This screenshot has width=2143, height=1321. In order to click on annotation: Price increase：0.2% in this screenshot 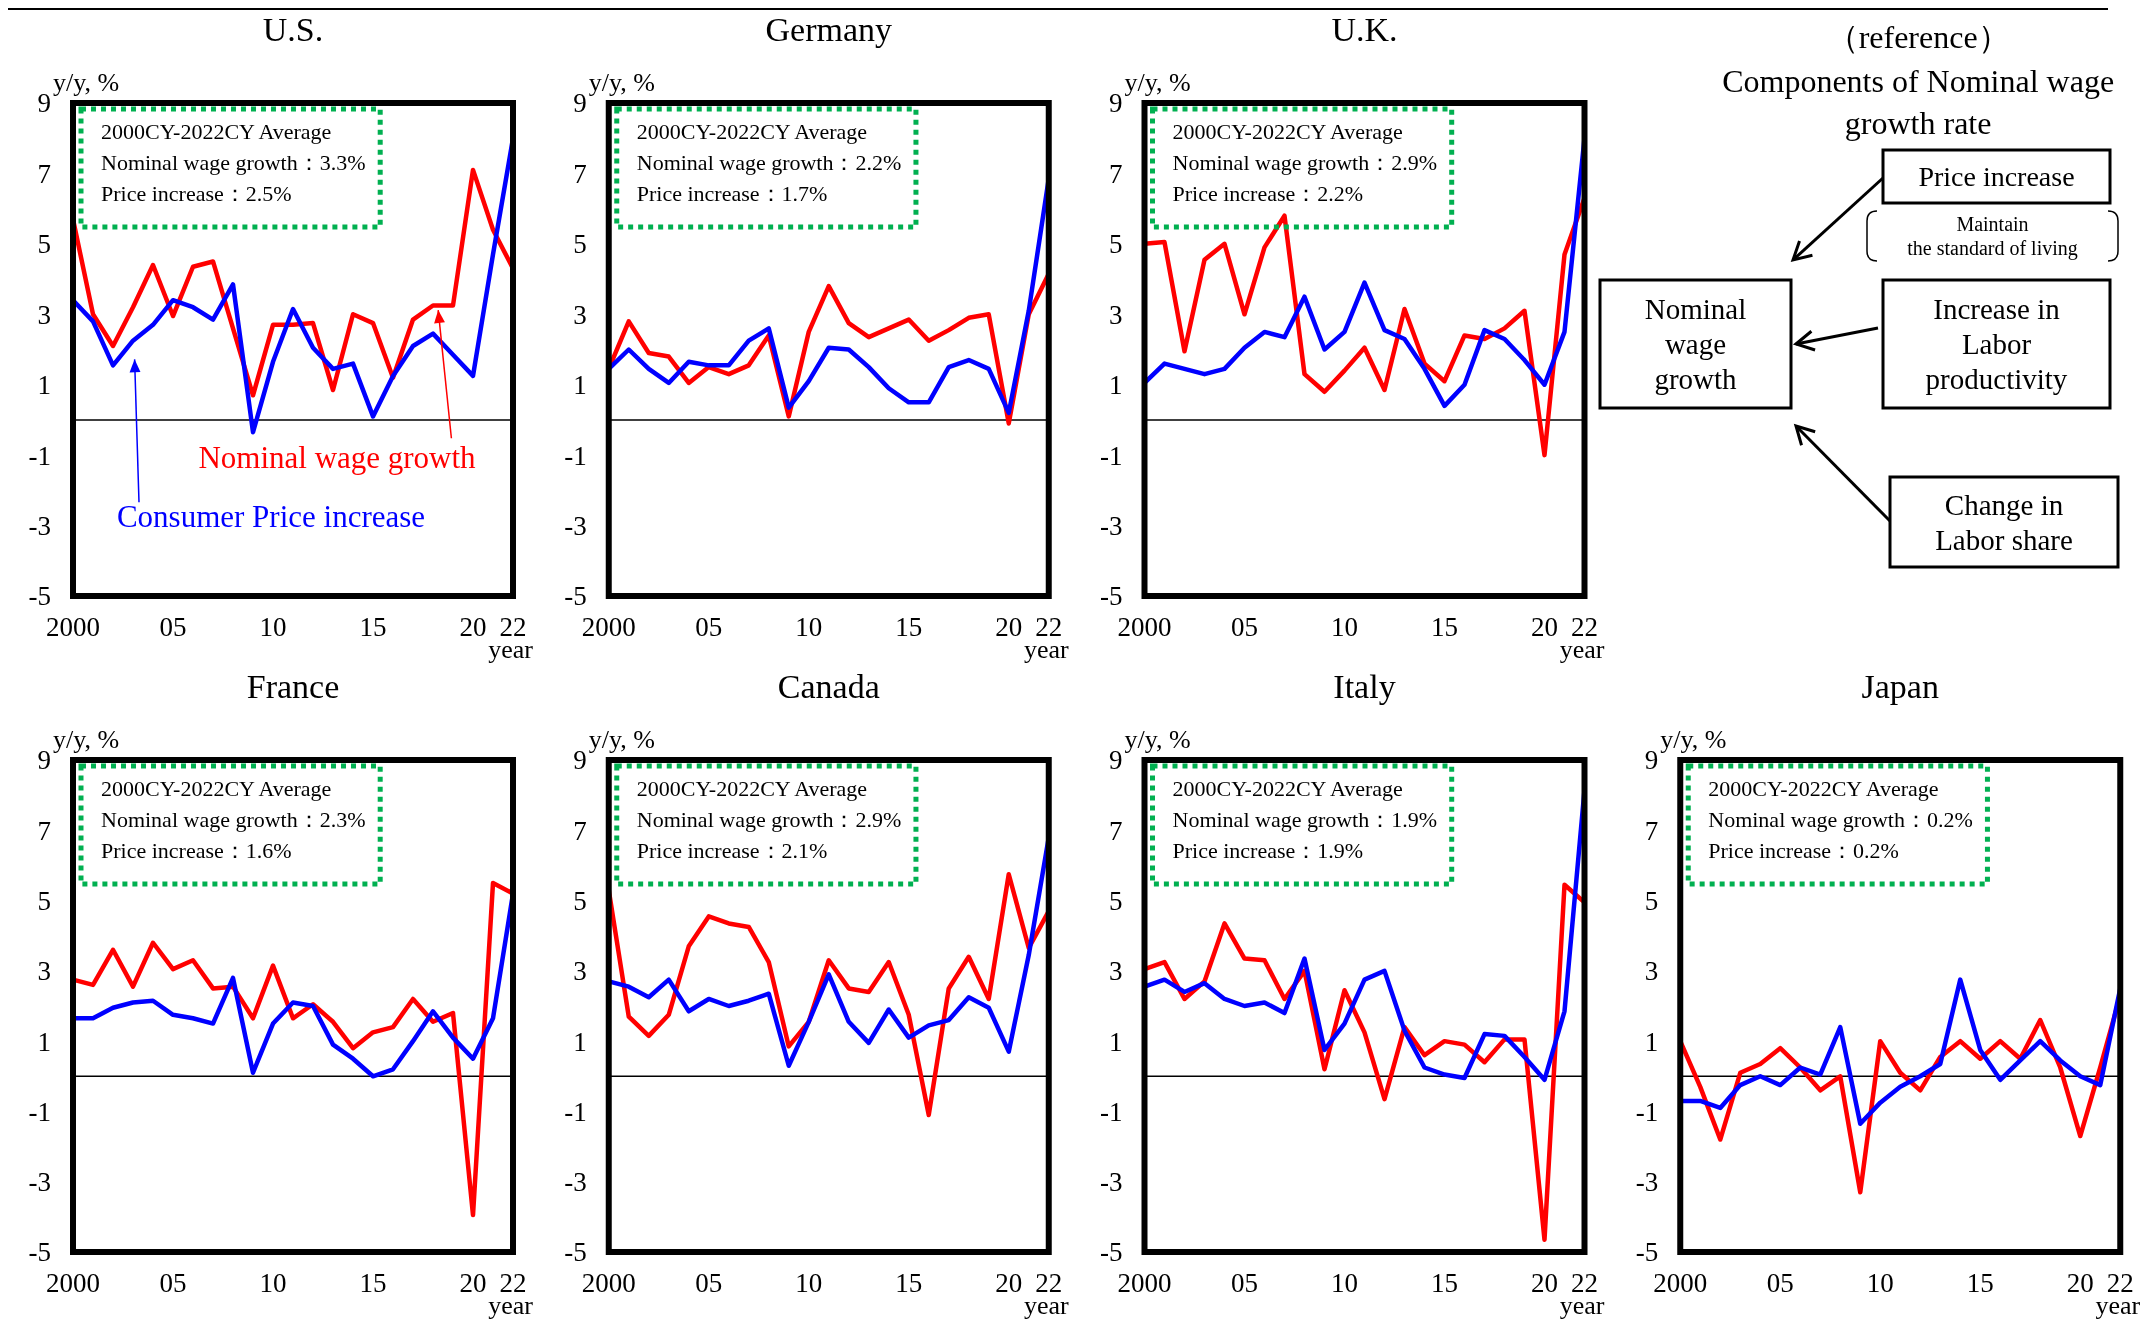, I will do `click(1803, 850)`.